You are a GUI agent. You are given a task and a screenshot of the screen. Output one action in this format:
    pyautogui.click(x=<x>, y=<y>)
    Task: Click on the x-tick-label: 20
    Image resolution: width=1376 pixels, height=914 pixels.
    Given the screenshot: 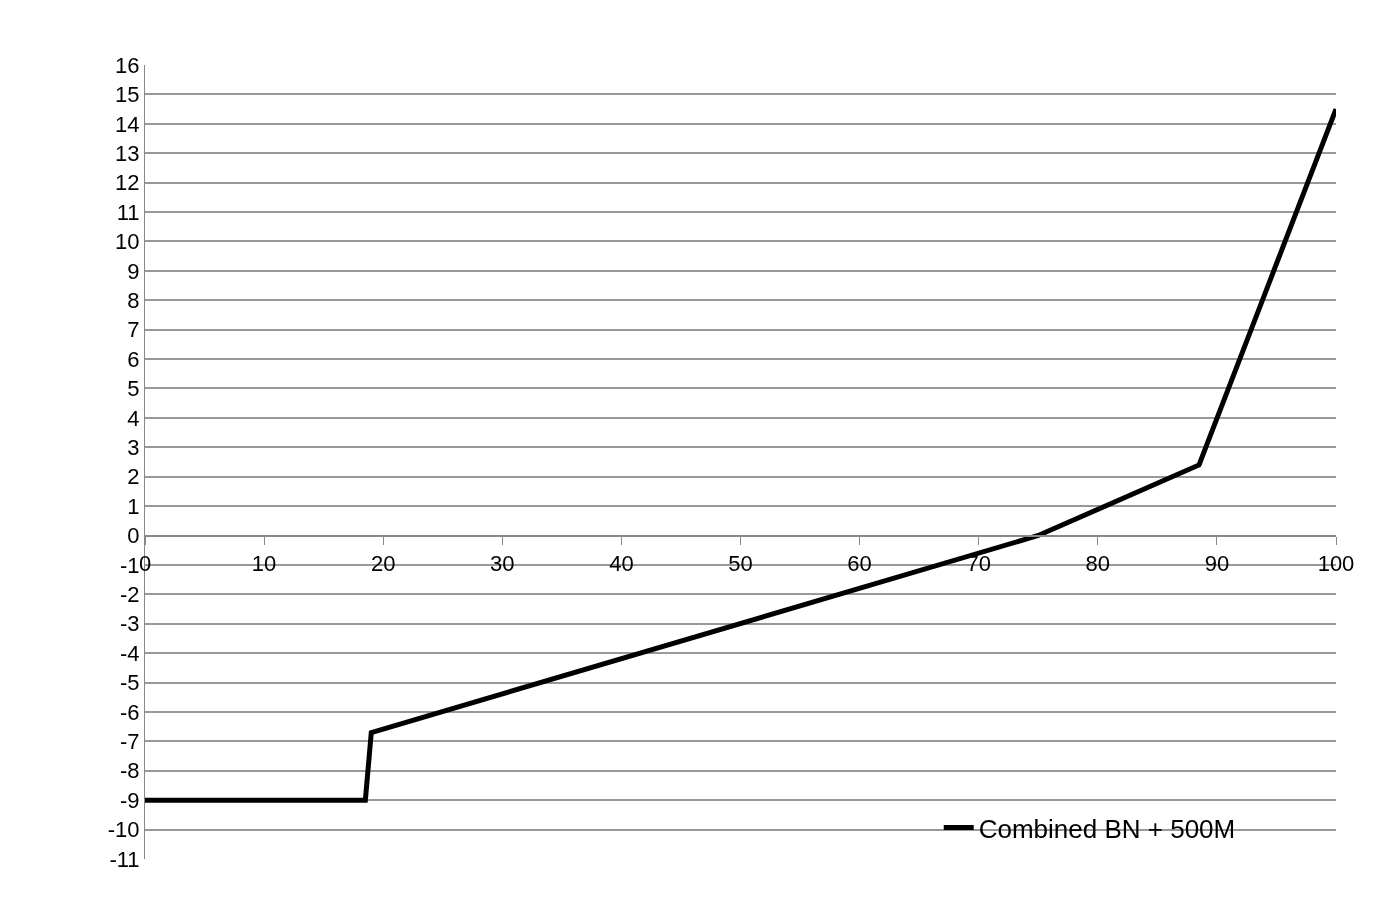 What is the action you would take?
    pyautogui.click(x=383, y=563)
    